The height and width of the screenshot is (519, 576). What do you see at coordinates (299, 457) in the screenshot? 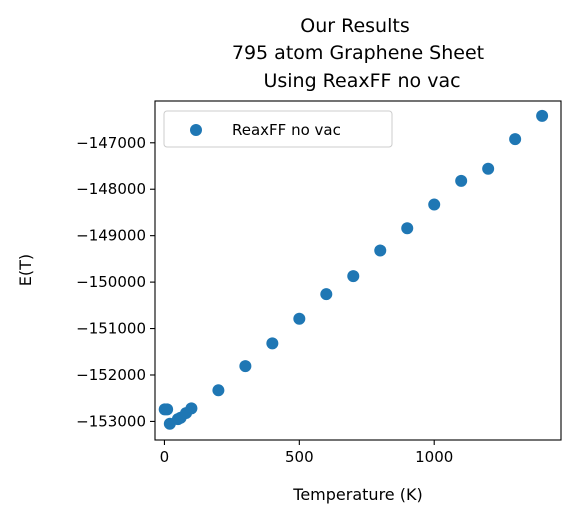
I see `x-tick-label: 500` at bounding box center [299, 457].